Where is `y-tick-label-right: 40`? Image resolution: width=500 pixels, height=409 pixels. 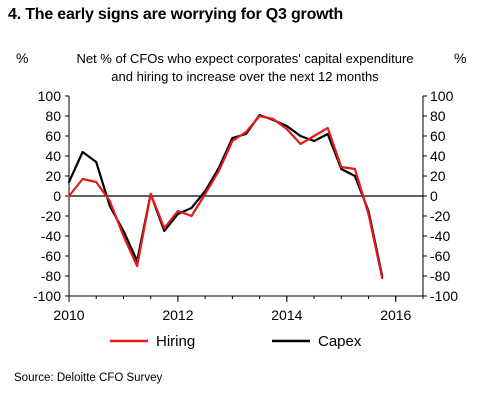 y-tick-label-right: 40 is located at coordinates (438, 156).